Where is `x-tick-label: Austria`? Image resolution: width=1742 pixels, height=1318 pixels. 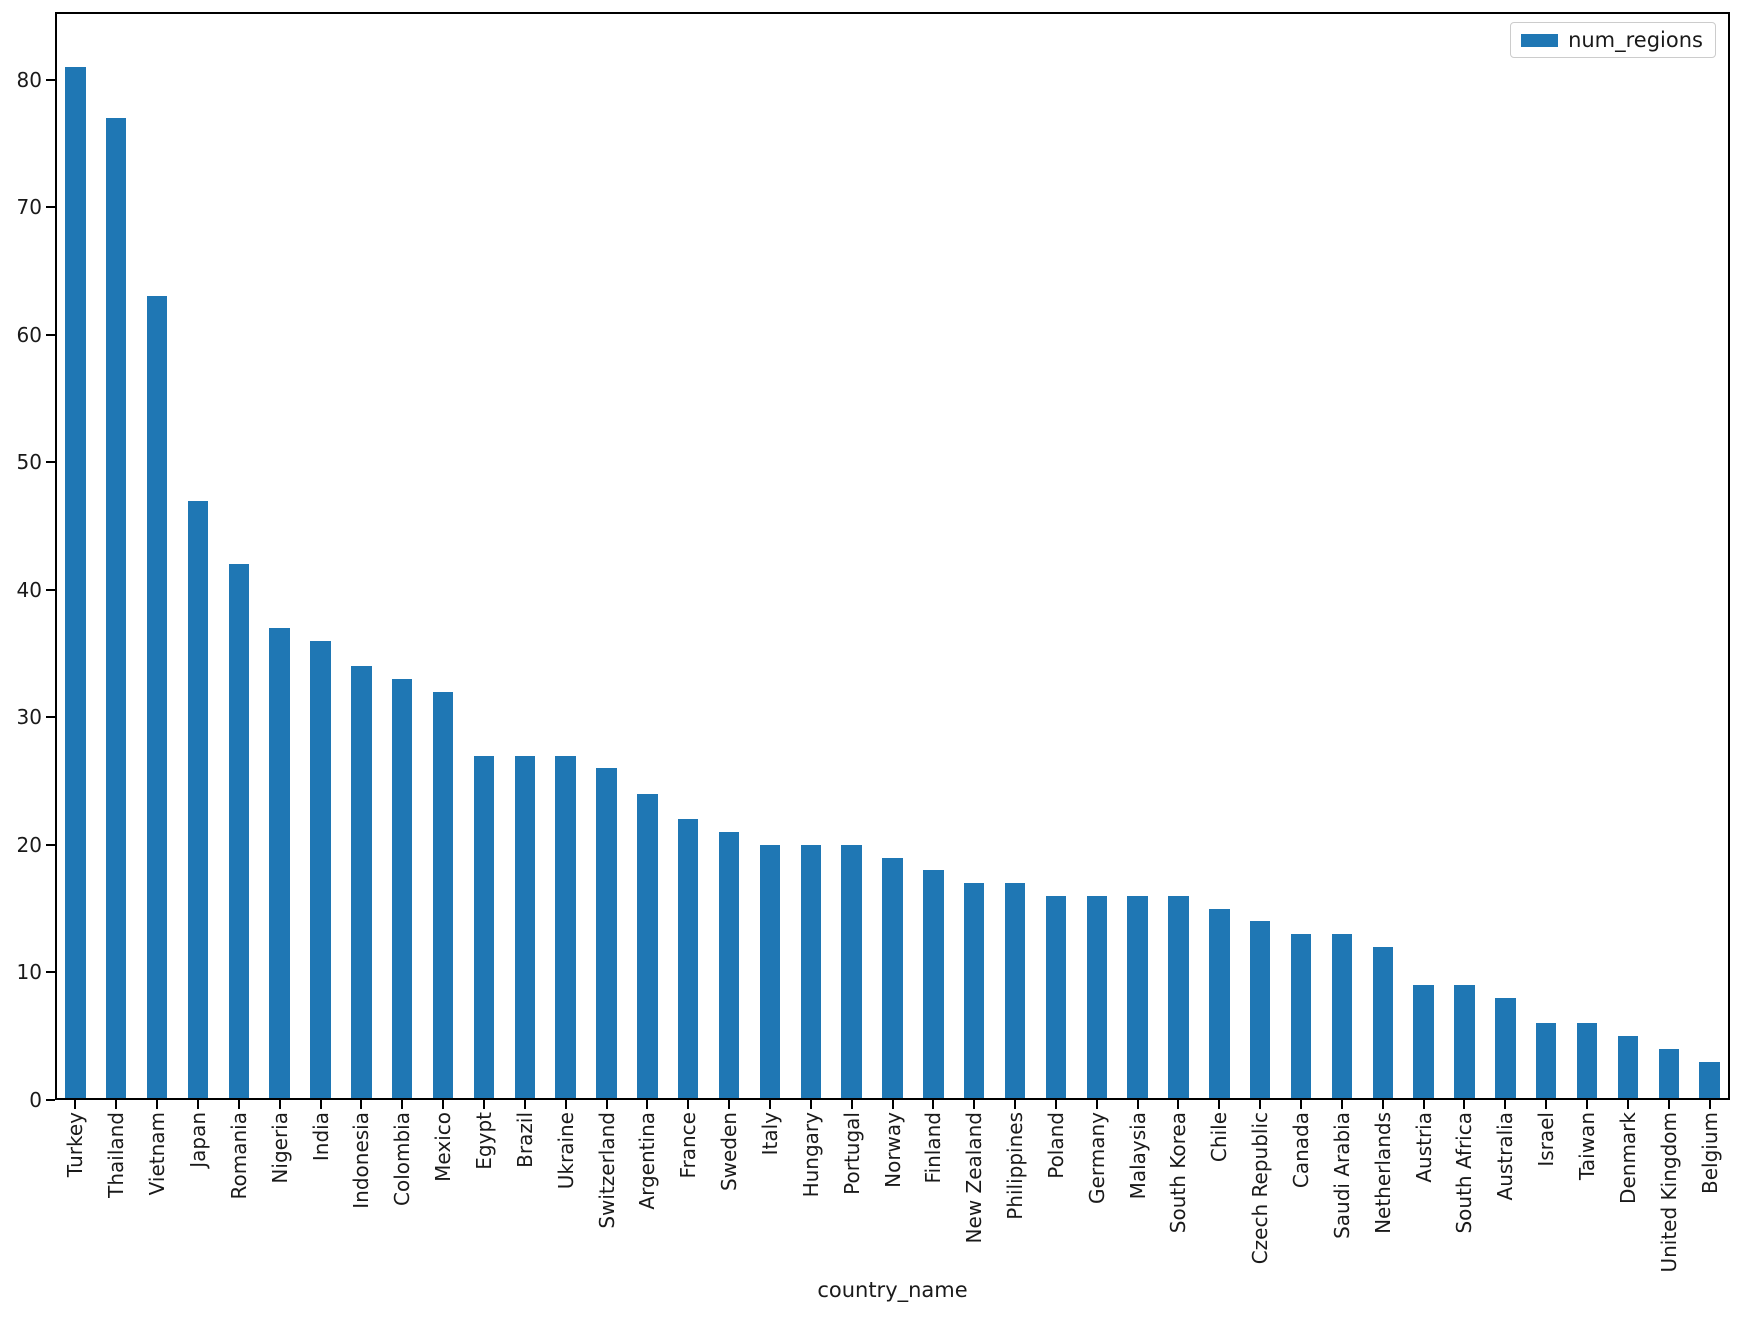
x-tick-label: Austria is located at coordinates (1423, 1147).